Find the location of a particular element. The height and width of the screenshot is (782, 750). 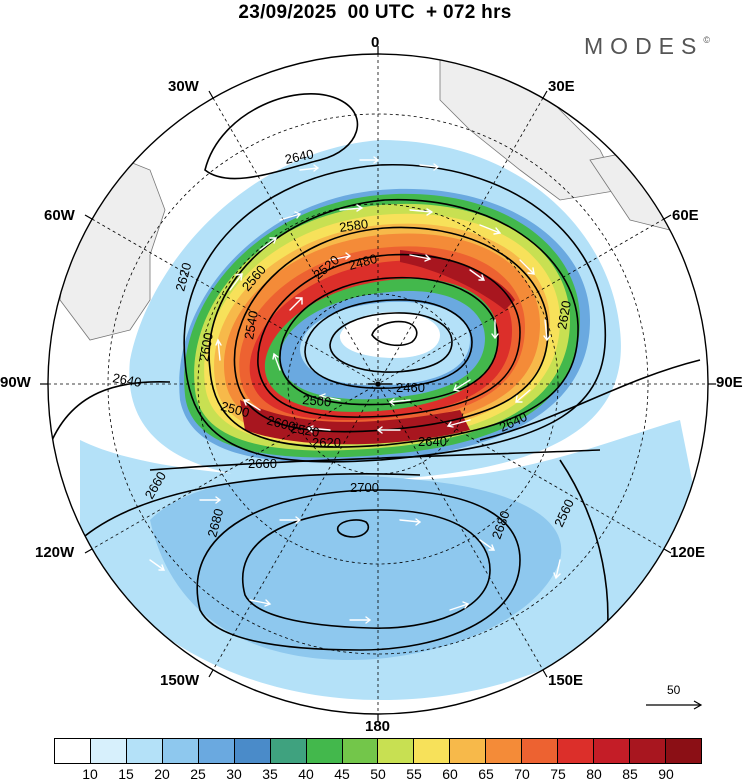

vector-scale-arrow is located at coordinates (674, 705).